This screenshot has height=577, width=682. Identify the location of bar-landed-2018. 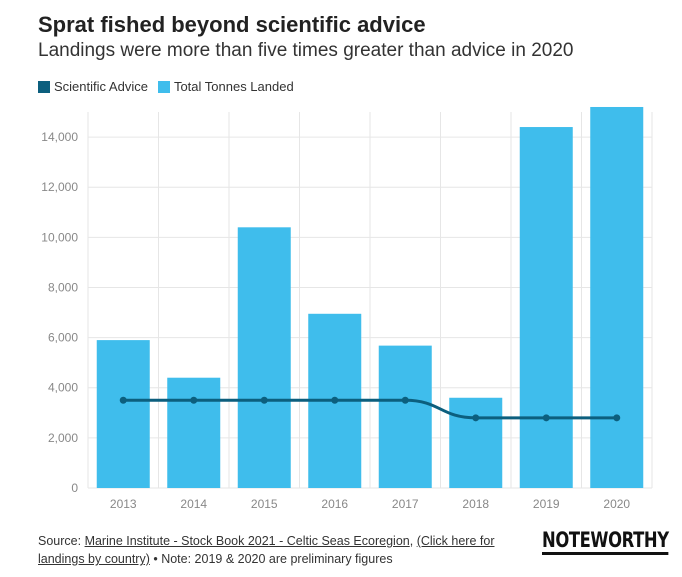
(476, 442).